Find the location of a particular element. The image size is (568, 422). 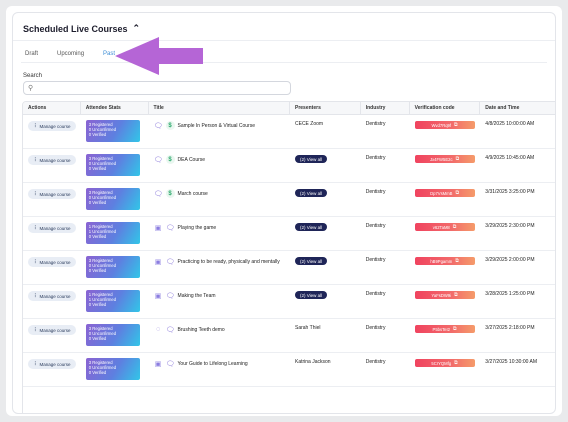

verification-code-value: Wvd7Rq9f is located at coordinates (441, 125).